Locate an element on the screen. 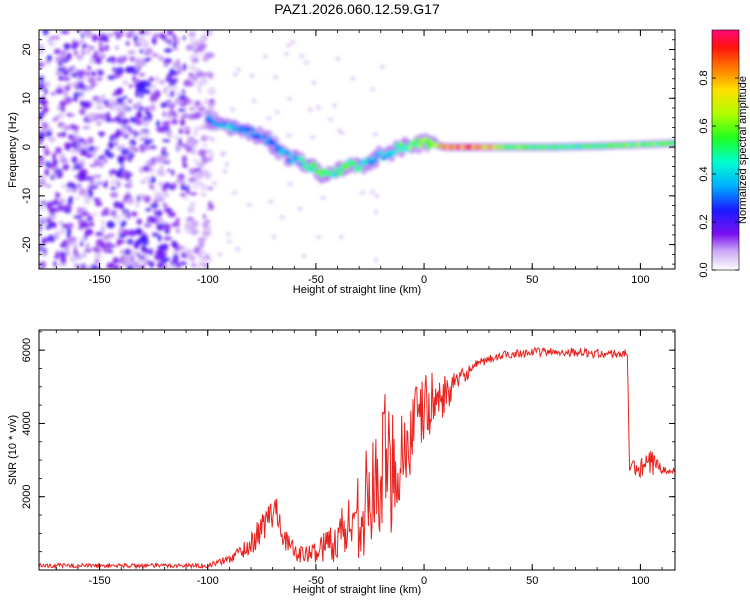 The height and width of the screenshot is (600, 750). colorbar-label: Normalized spectral amplitude is located at coordinates (743, 150).